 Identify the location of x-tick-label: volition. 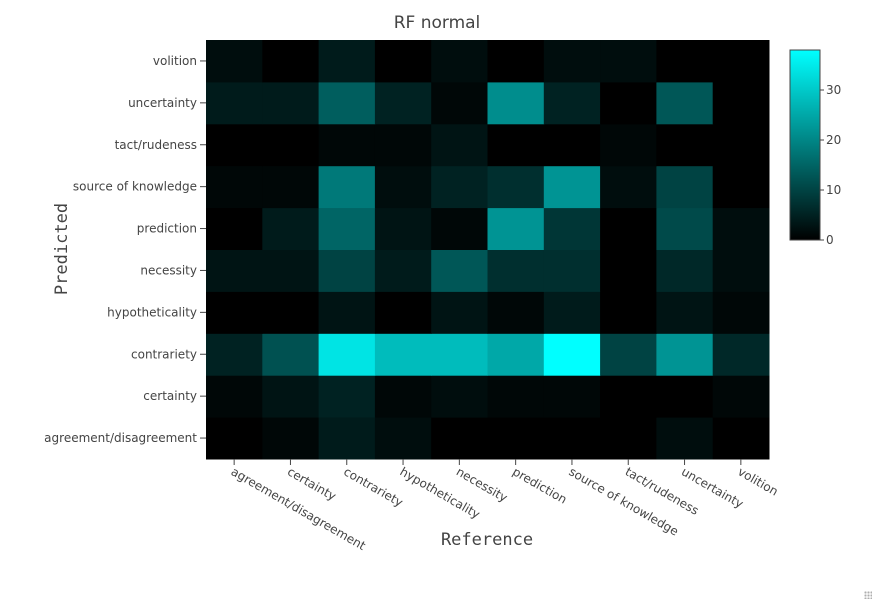
(757, 481).